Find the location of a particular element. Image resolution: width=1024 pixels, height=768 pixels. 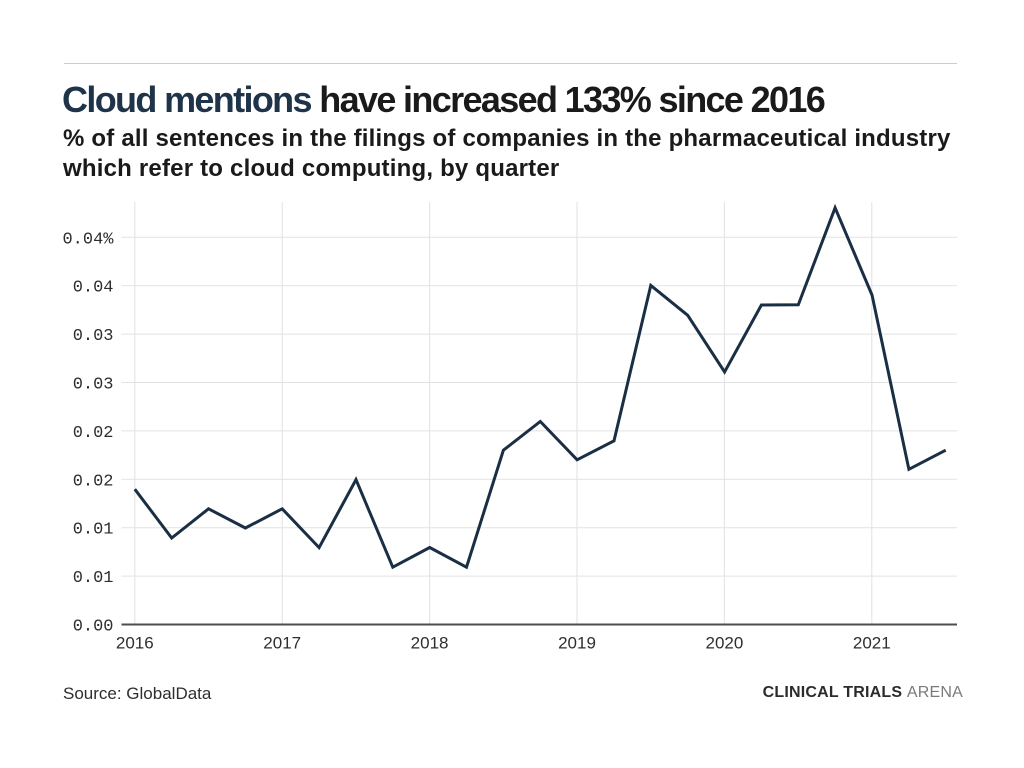

svg-text: 2017 is located at coordinates (282, 643).